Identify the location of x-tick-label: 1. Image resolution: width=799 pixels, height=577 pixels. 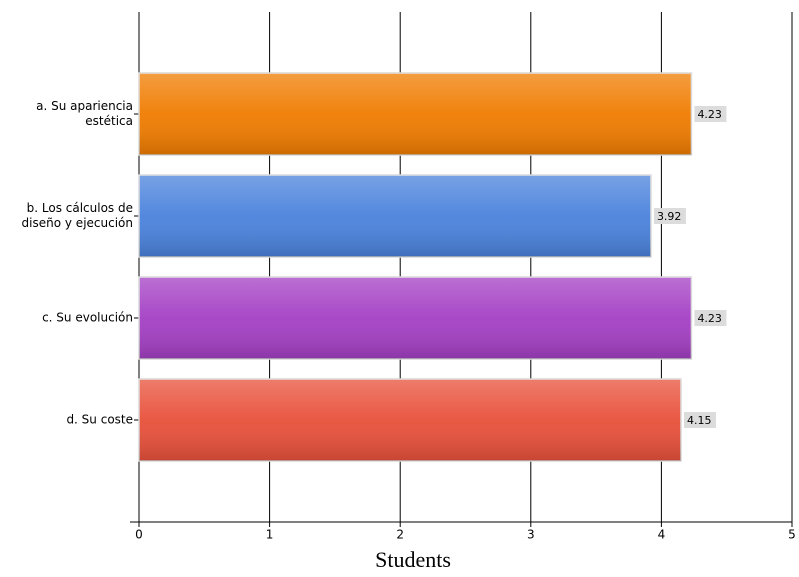
(270, 535).